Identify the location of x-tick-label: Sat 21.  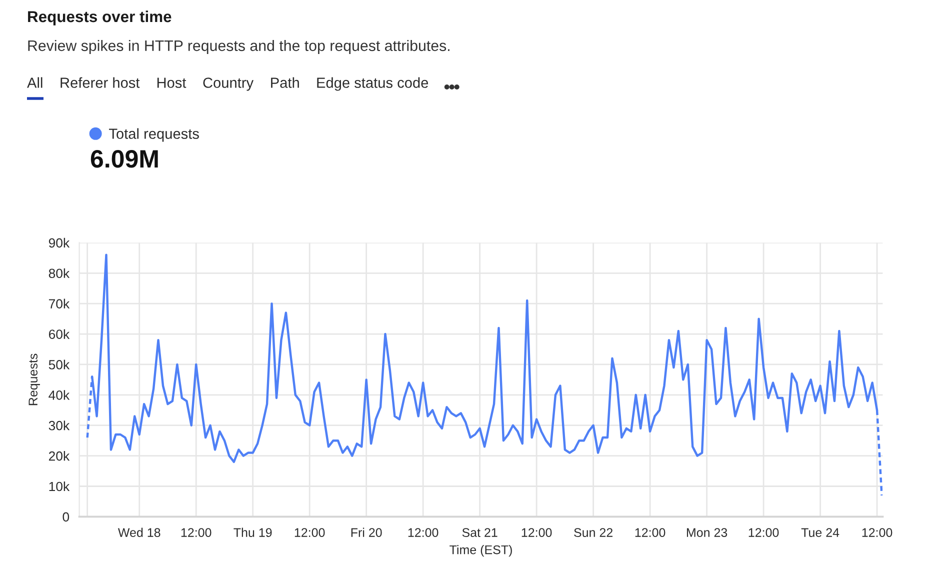
(480, 532).